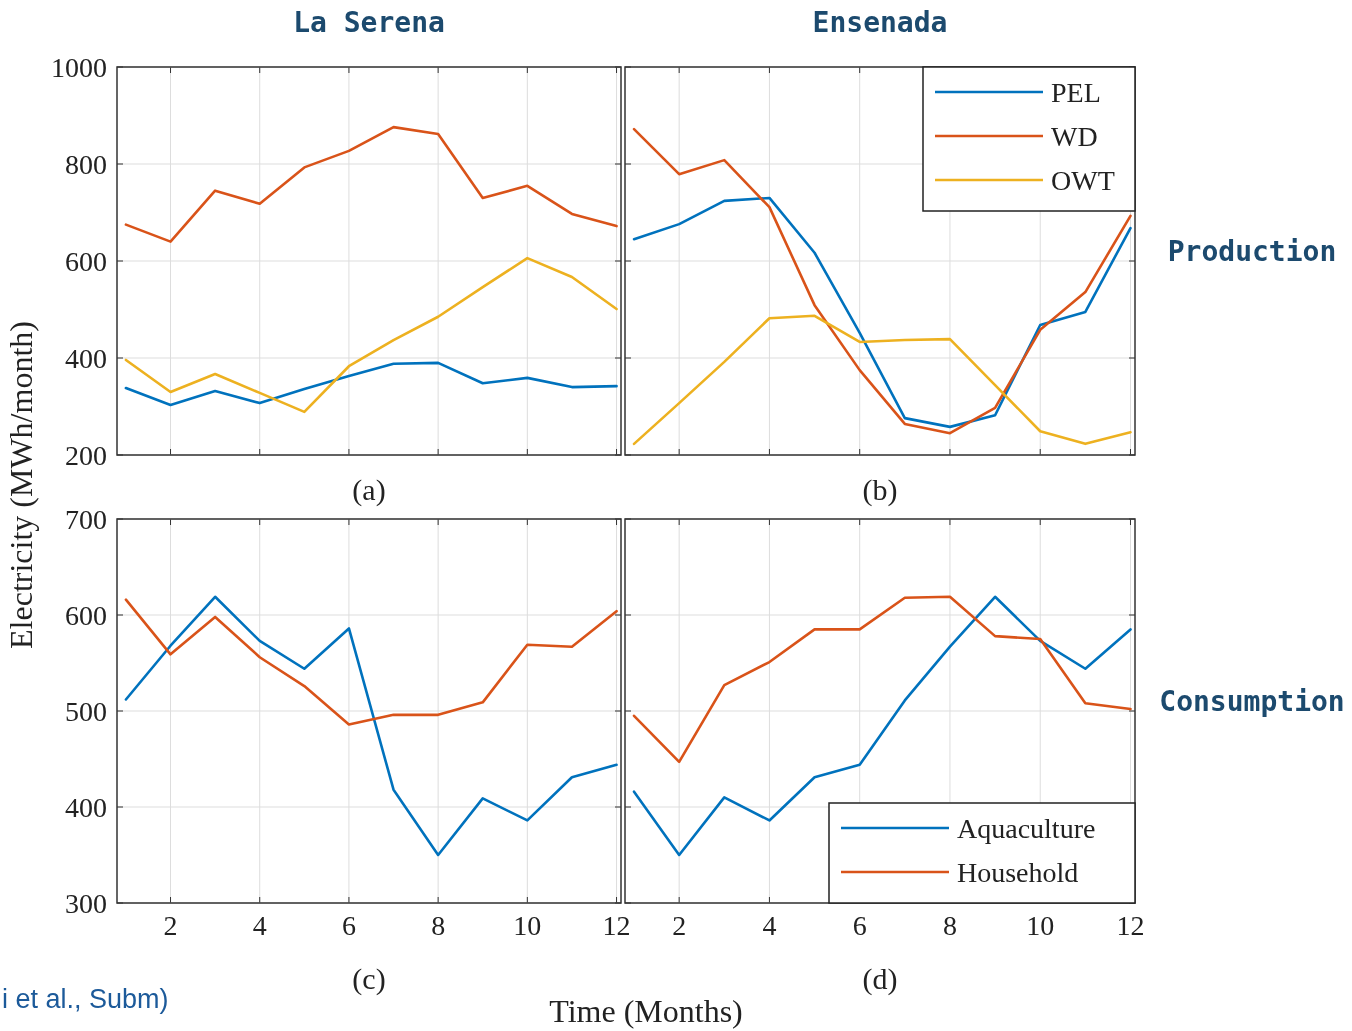  I want to click on x-axis-title: Time (Months), so click(646, 1011).